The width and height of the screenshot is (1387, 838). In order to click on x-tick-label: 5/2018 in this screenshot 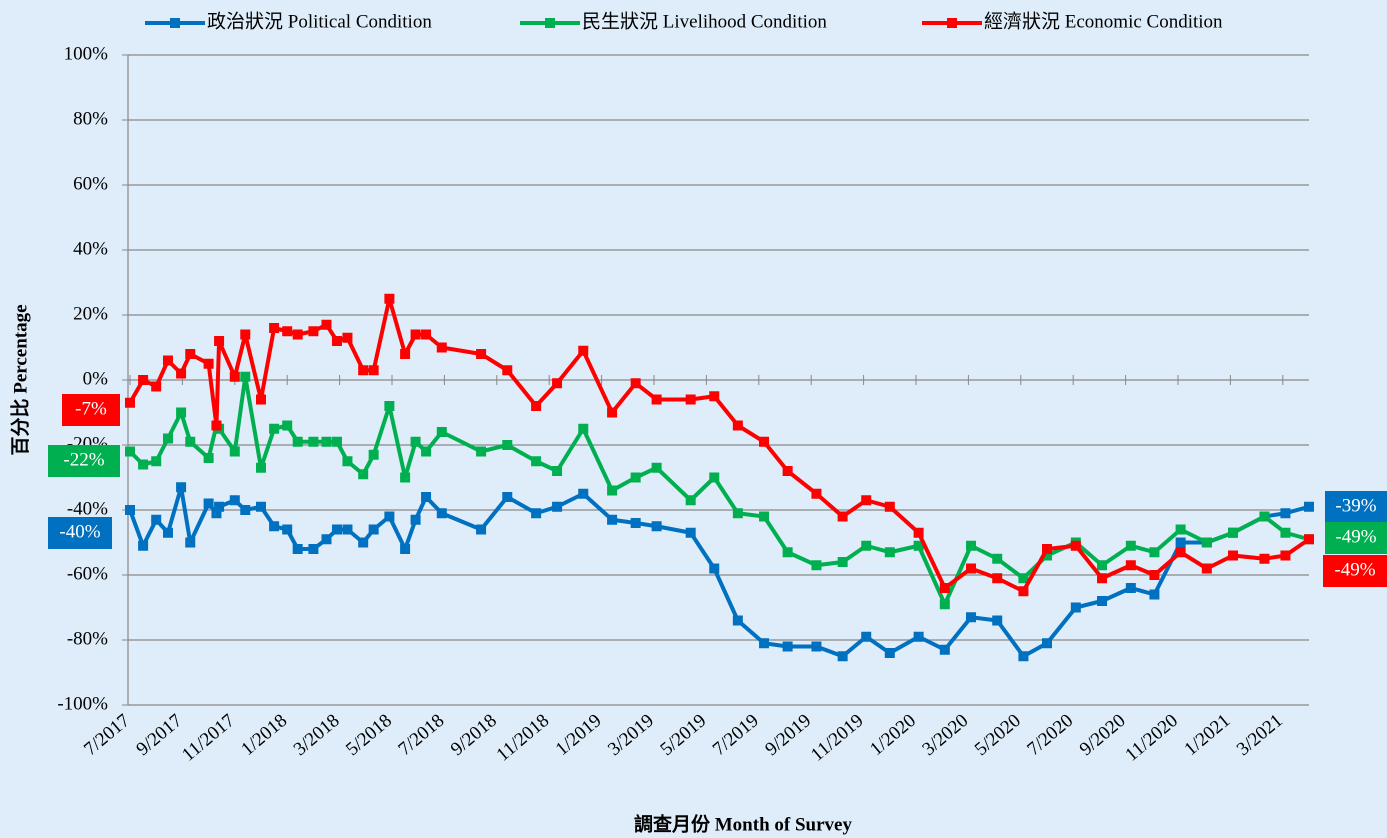, I will do `click(369, 735)`.